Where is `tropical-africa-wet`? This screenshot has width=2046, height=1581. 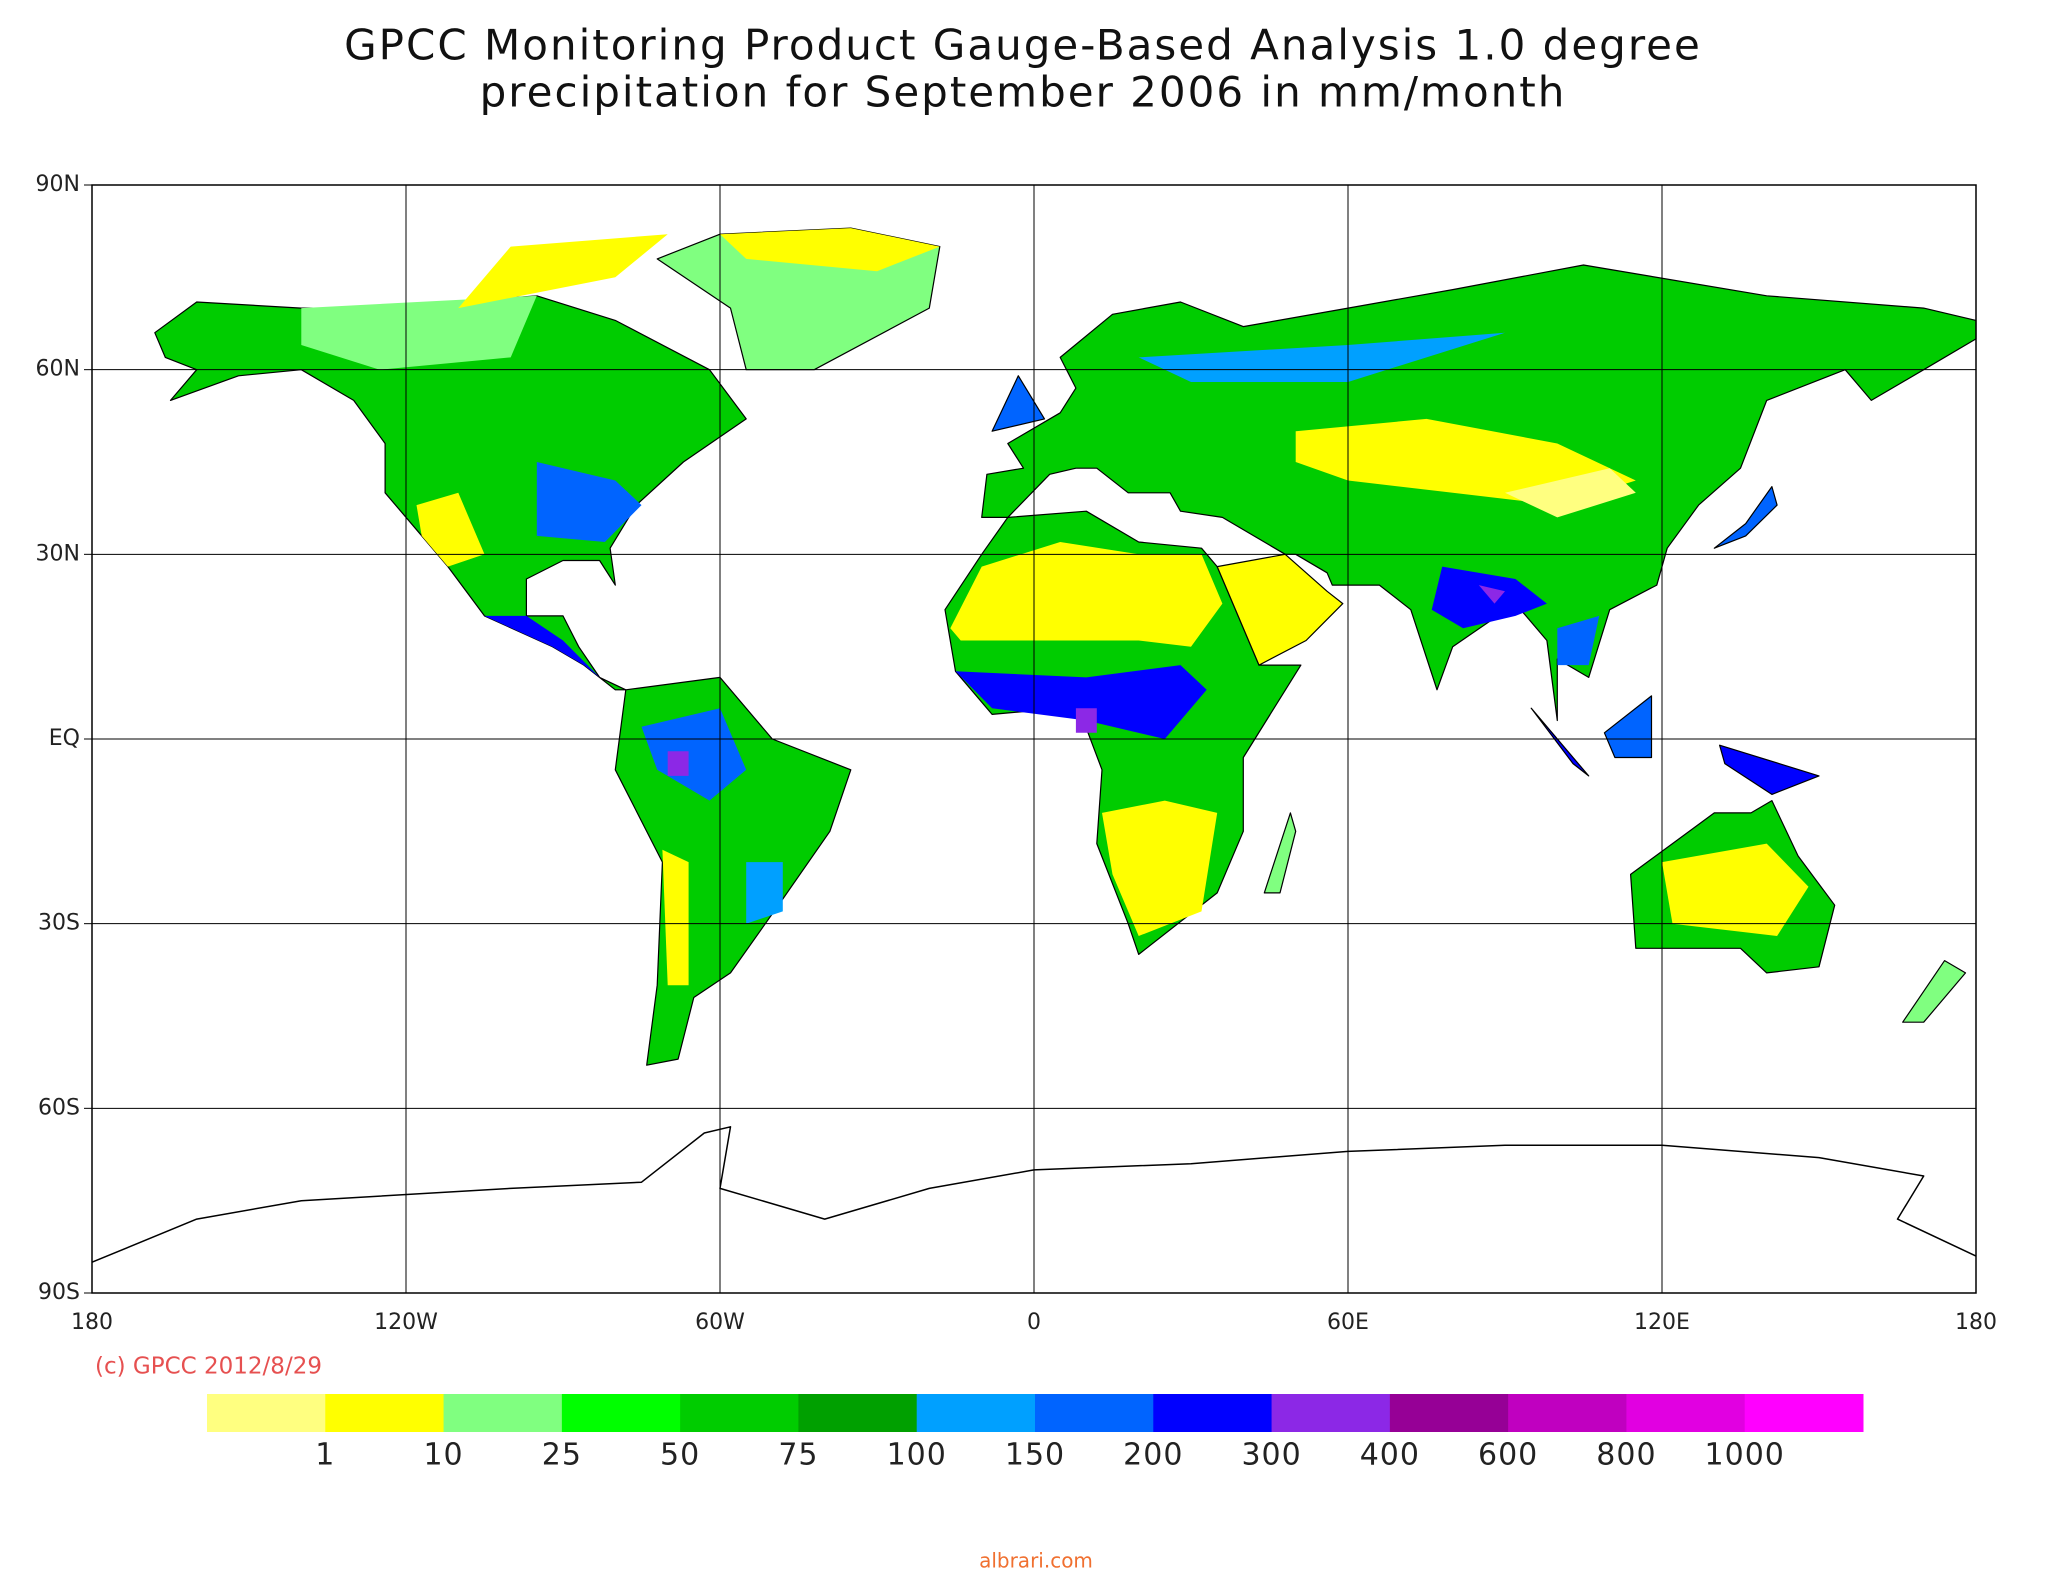
tropical-africa-wet is located at coordinates (1081, 702).